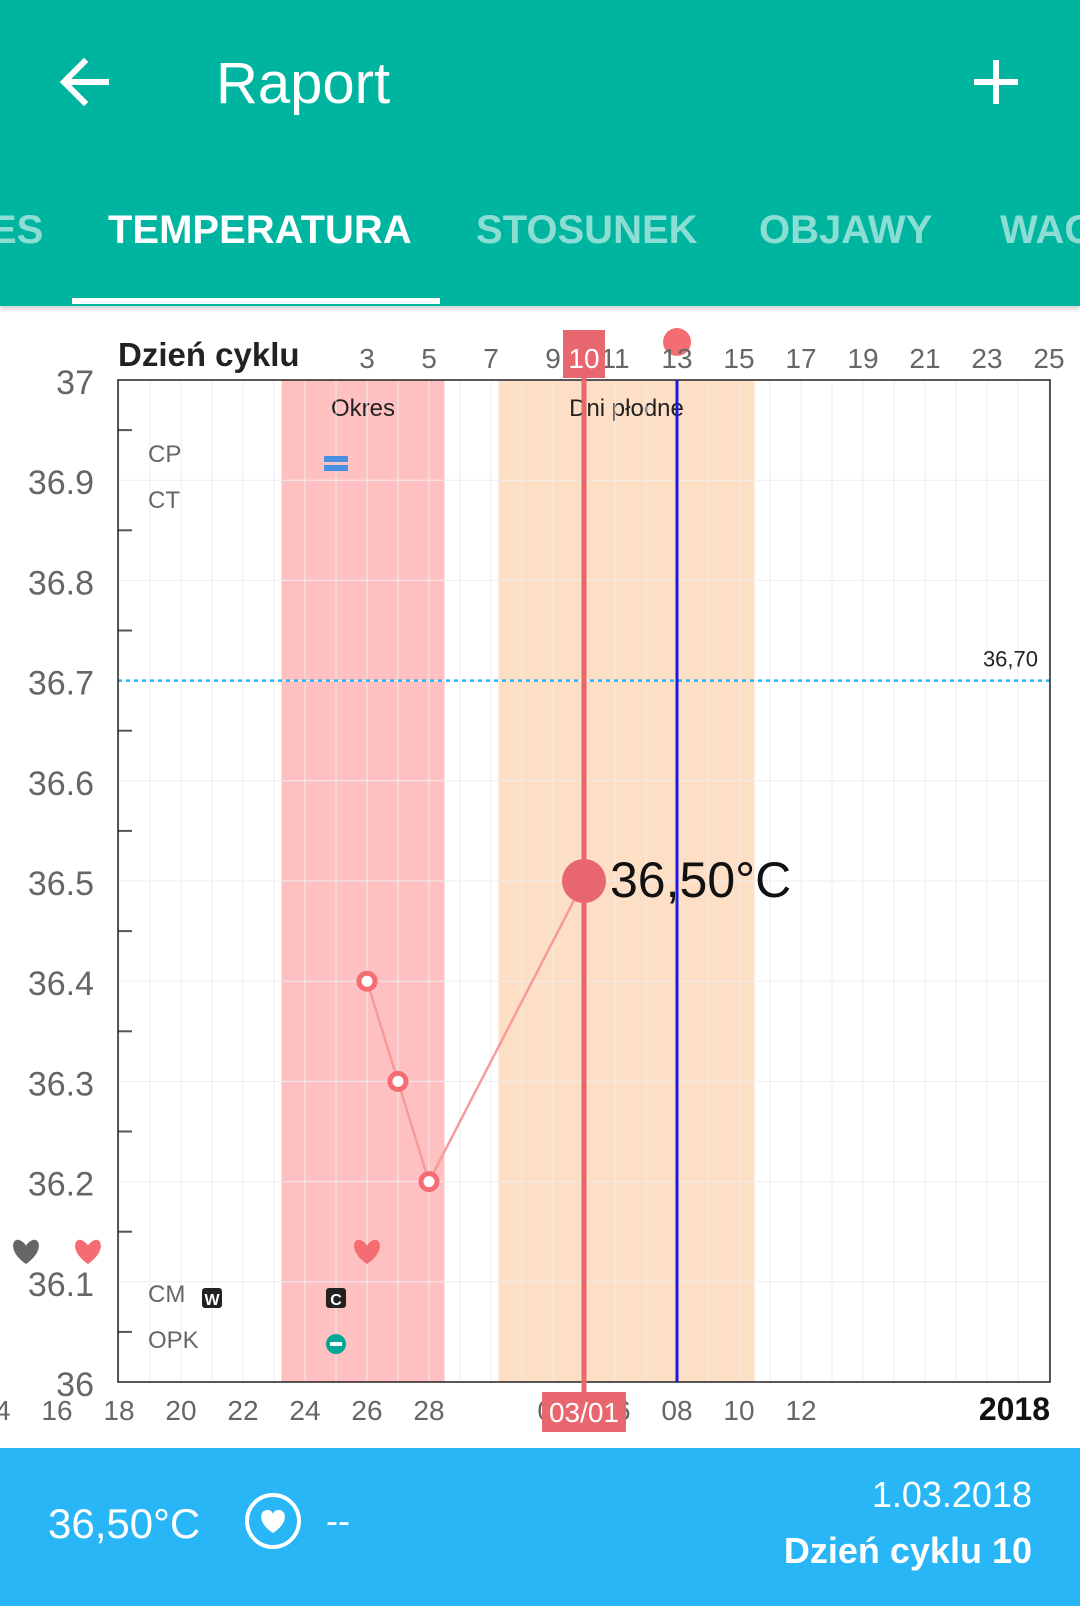 This screenshot has height=1606, width=1080. I want to click on selected-temperature-label: 36,50°C, so click(700, 880).